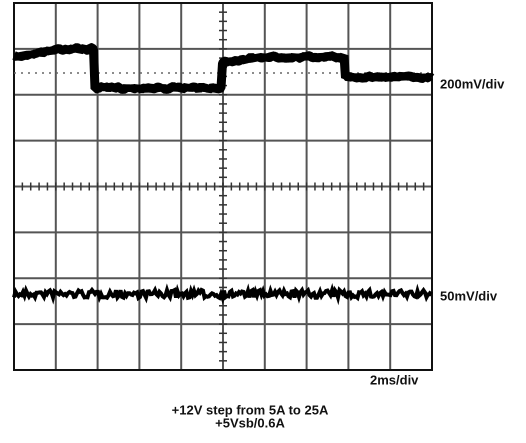 The width and height of the screenshot is (526, 443). Describe the element at coordinates (250, 409) in the screenshot. I see `caption-line-1: +12V step from 5A to 25A` at that location.